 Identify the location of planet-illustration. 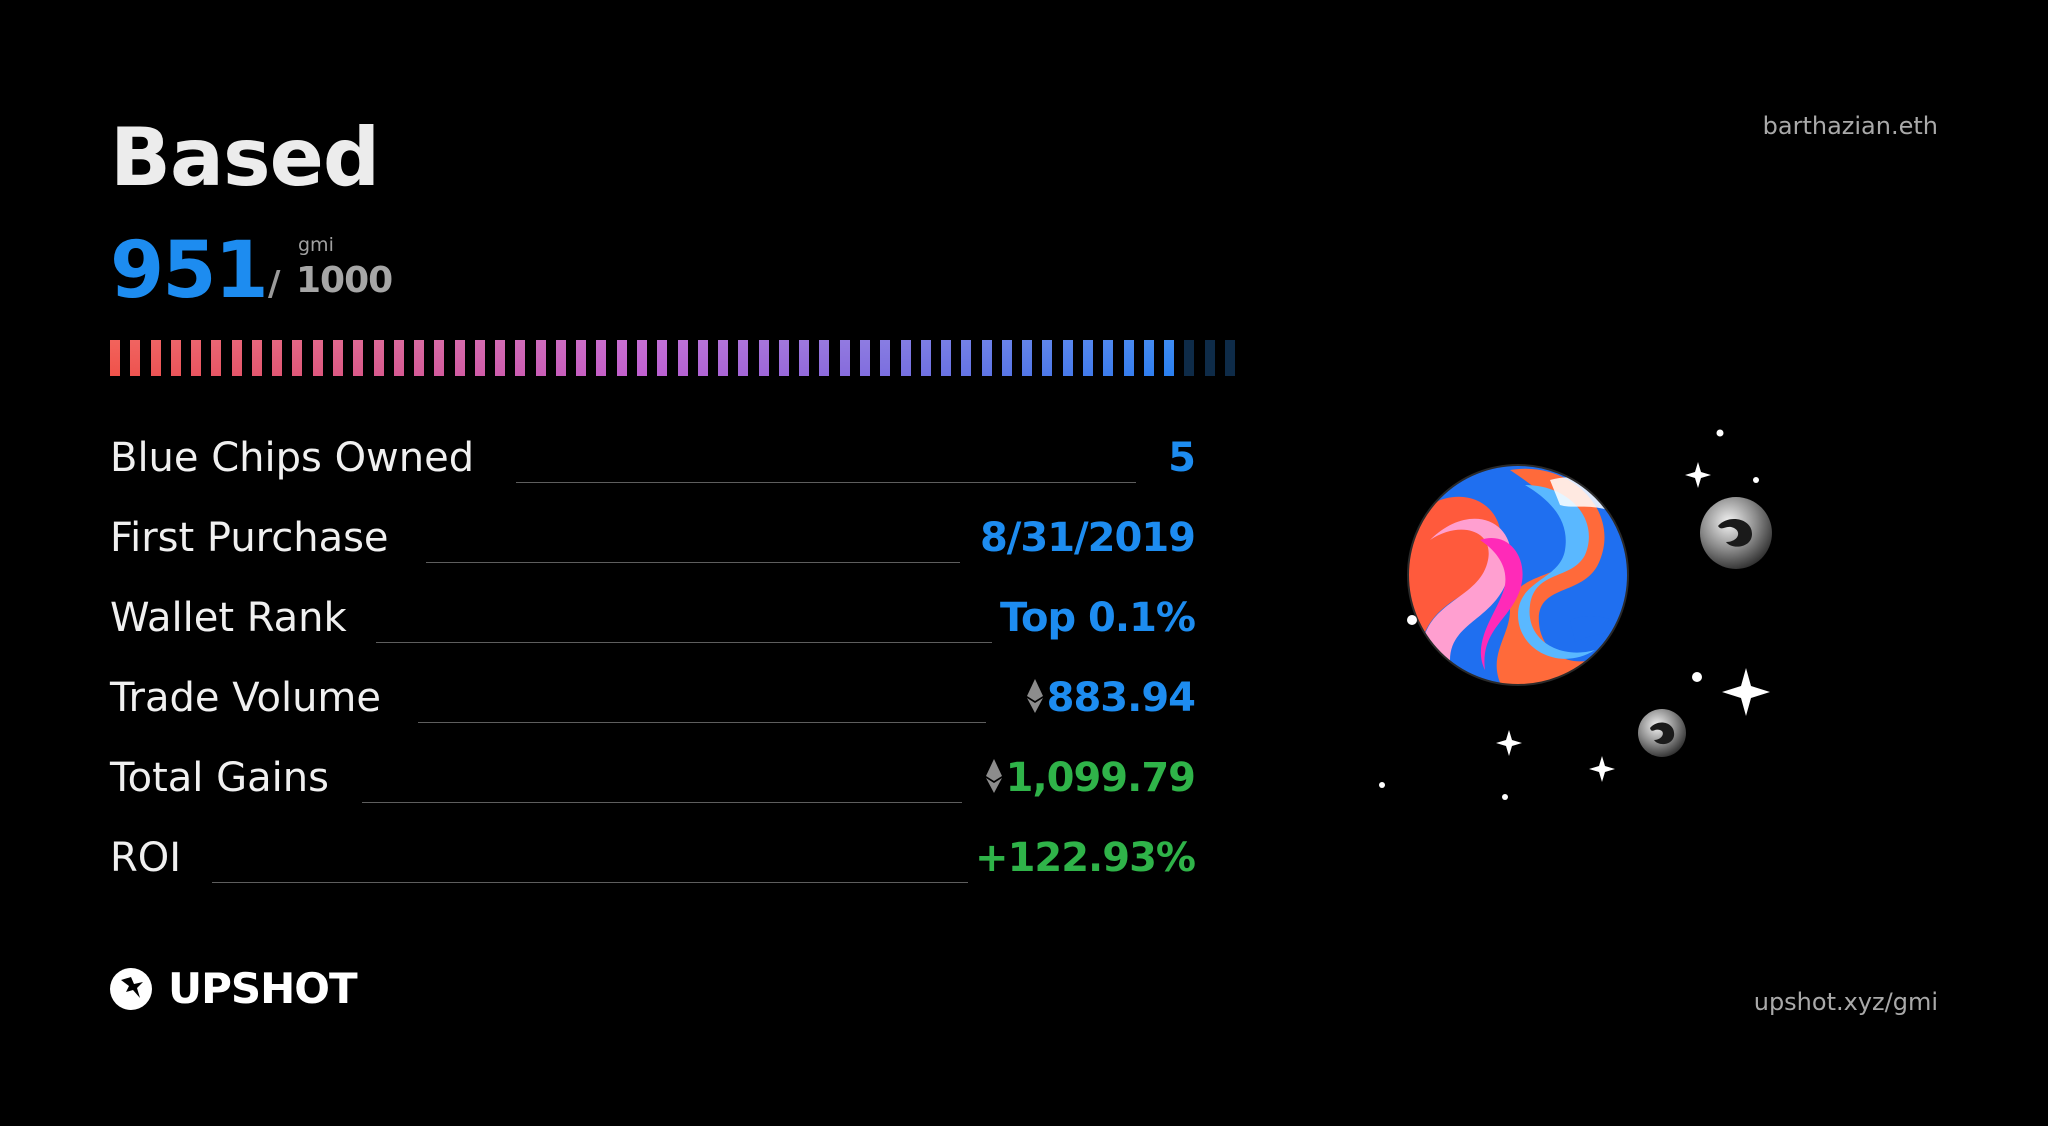
(1575, 614).